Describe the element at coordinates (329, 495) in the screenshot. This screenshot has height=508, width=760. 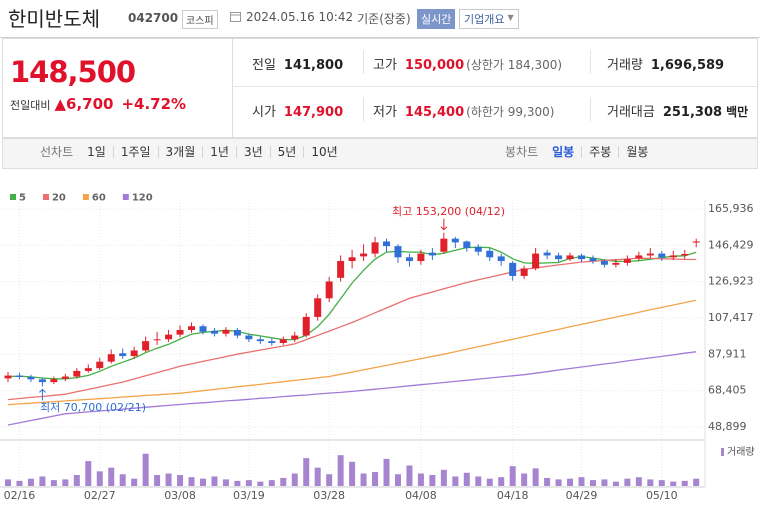
I see `x-tick-label: 03/28` at that location.